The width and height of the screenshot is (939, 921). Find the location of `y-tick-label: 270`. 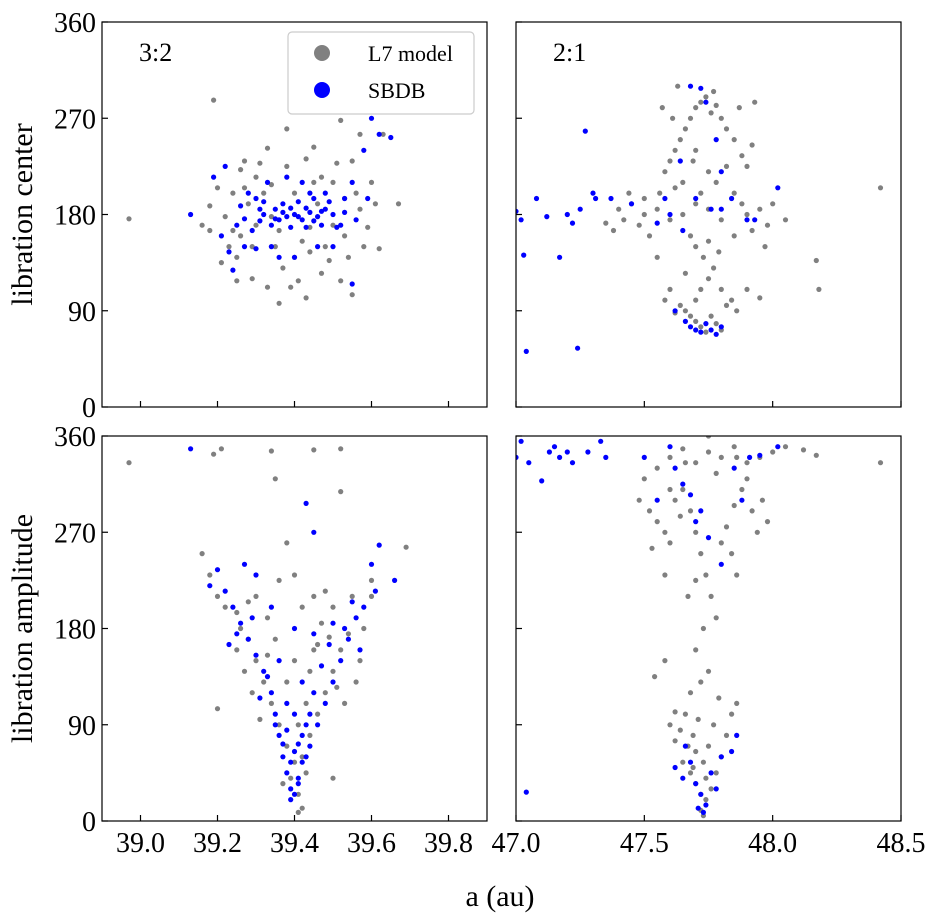

y-tick-label: 270 is located at coordinates (75, 533).